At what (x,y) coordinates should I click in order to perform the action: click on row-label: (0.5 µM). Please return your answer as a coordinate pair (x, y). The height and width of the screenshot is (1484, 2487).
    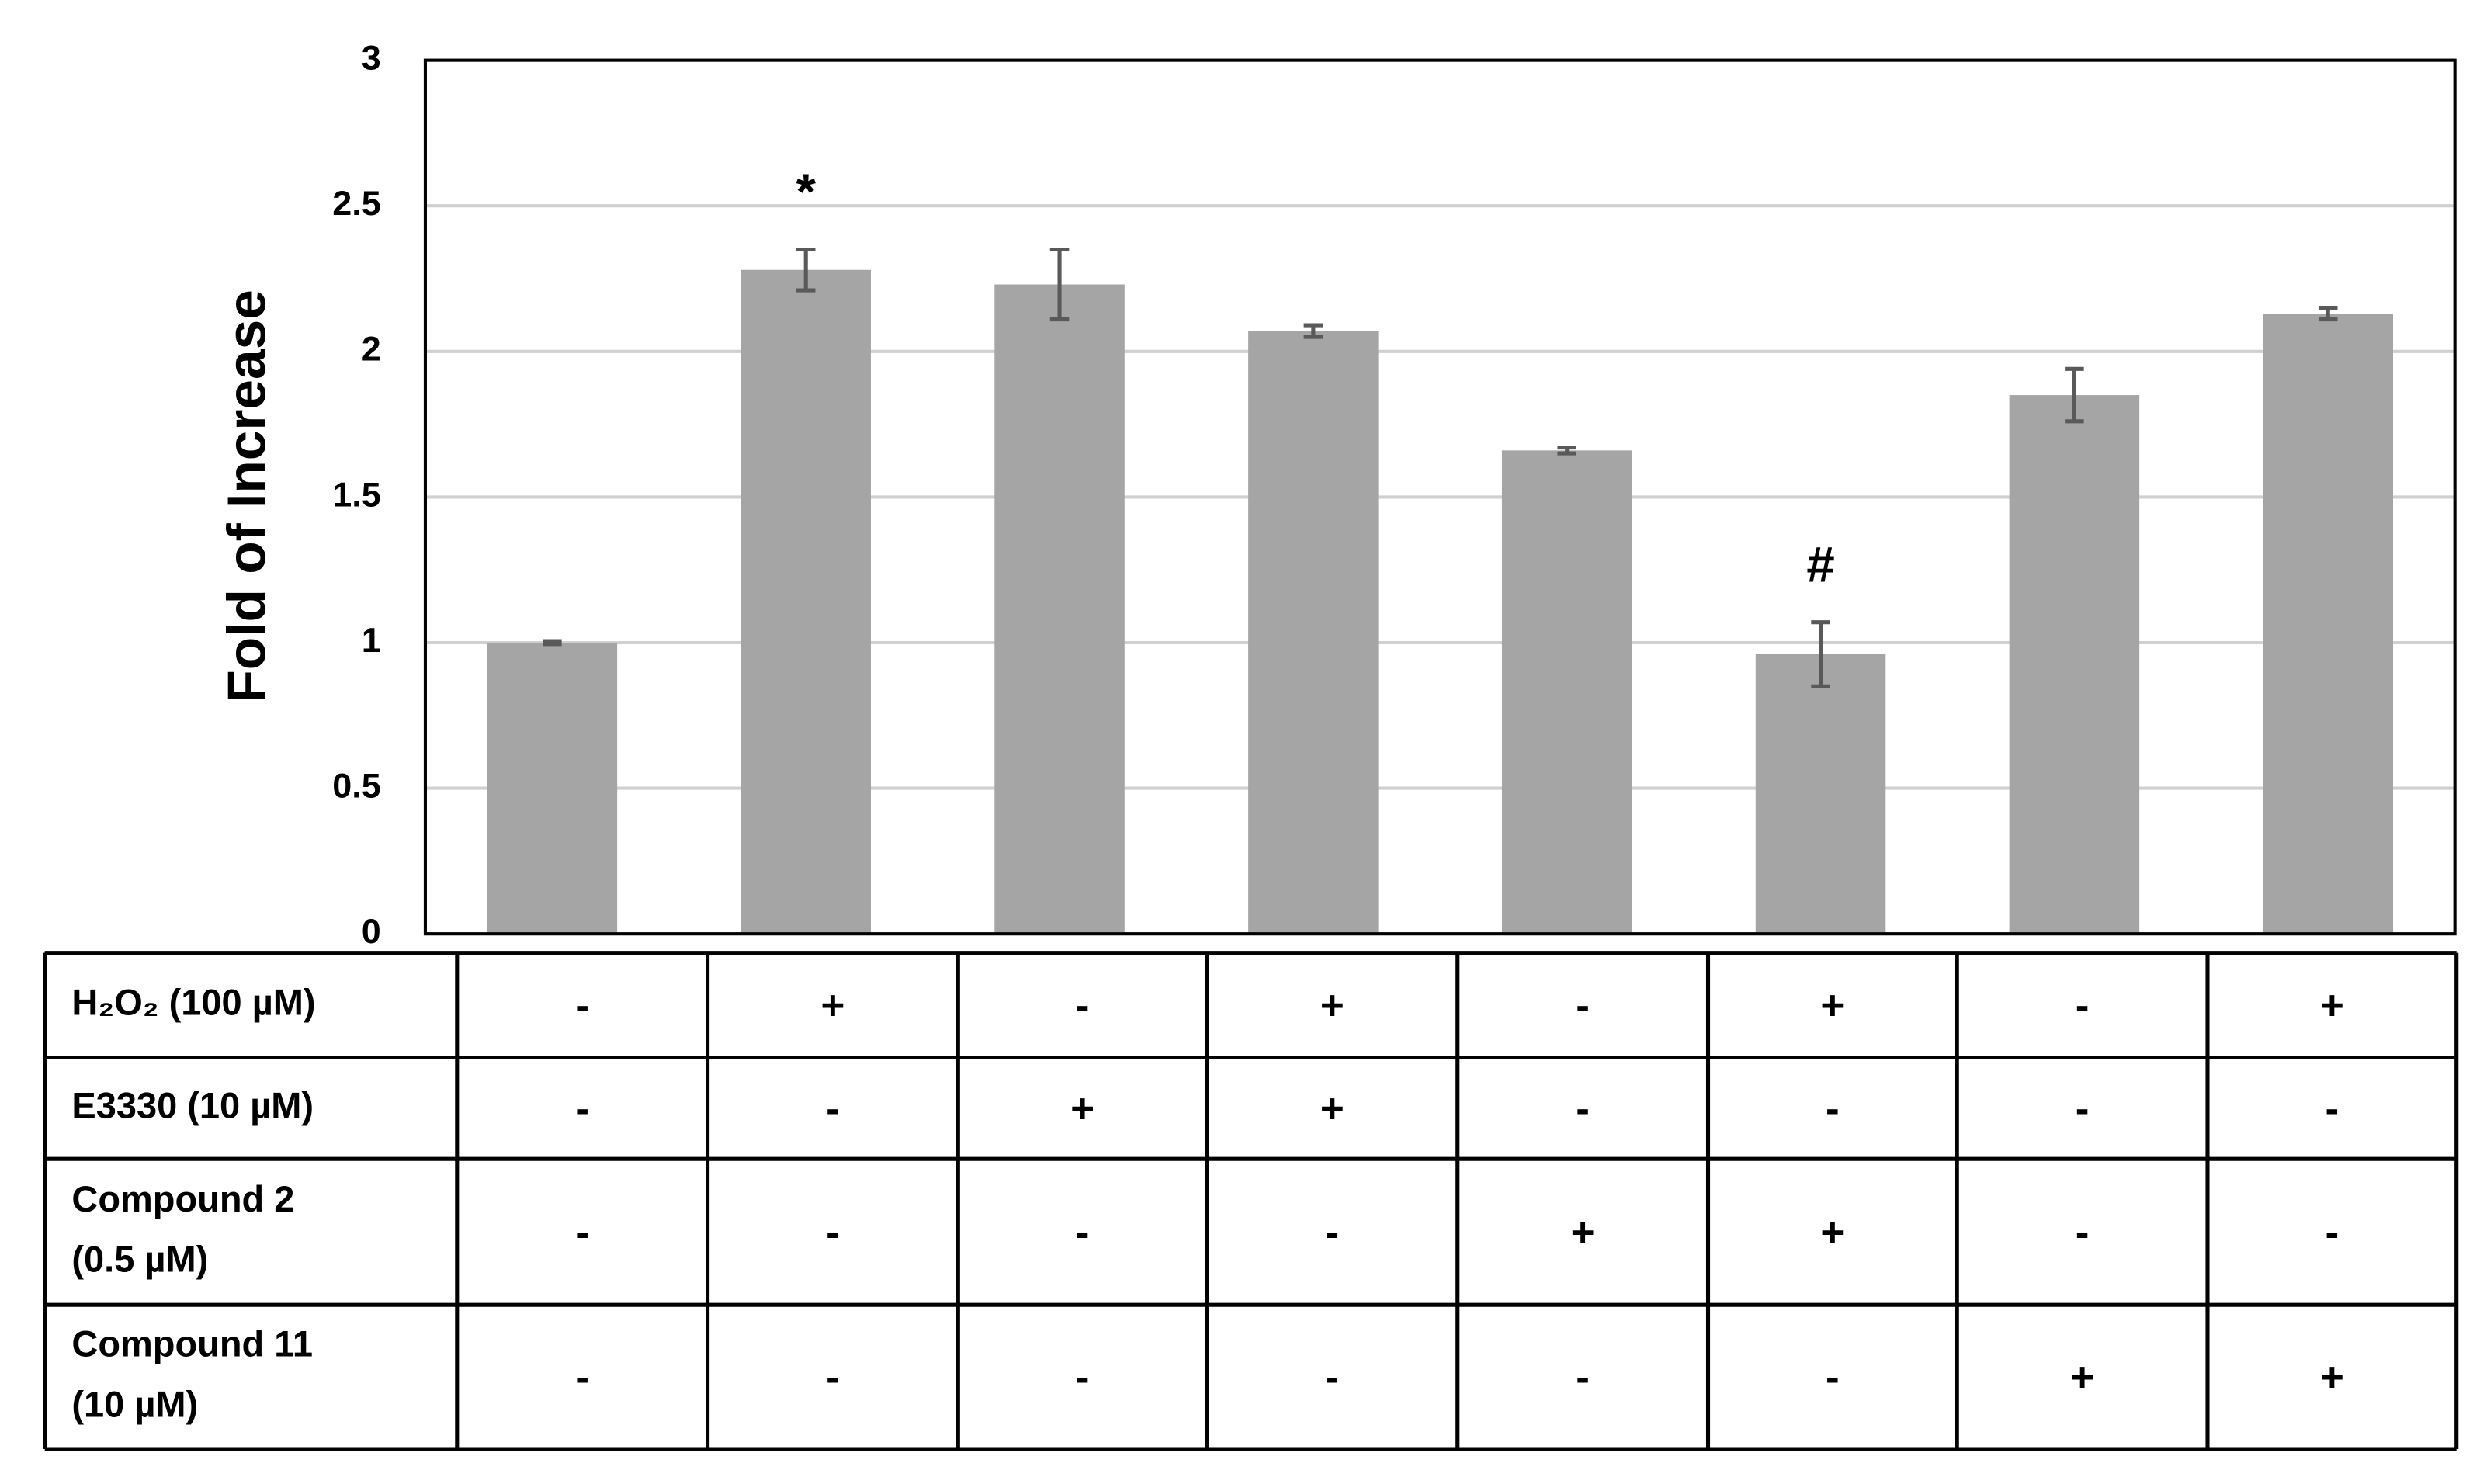
    Looking at the image, I should click on (139, 1258).